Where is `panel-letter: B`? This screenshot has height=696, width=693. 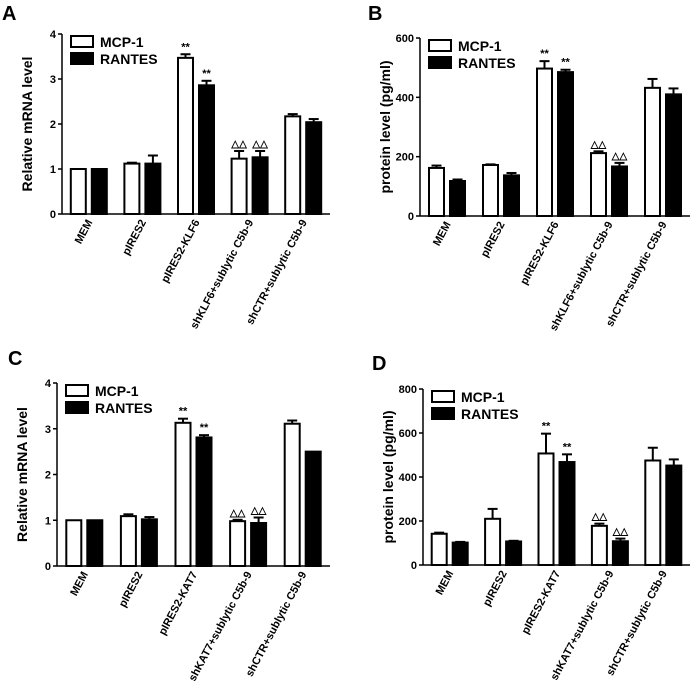
panel-letter: B is located at coordinates (375, 14).